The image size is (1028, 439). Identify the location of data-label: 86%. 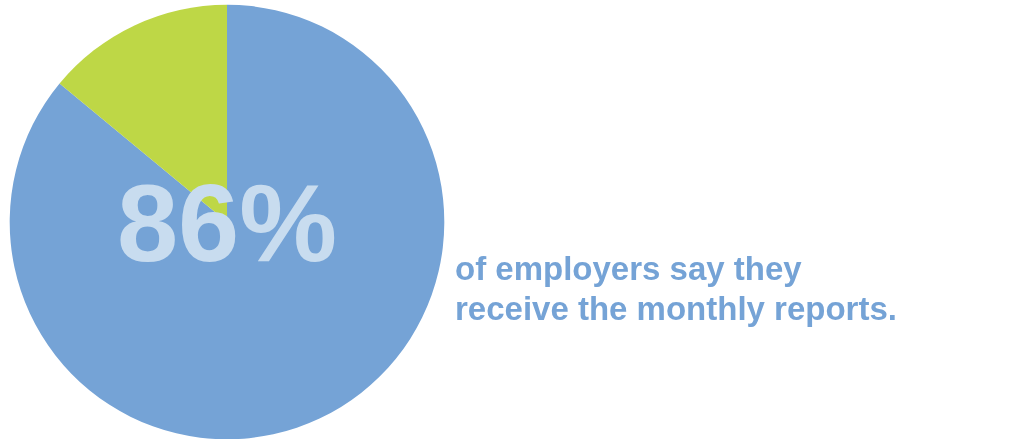
(227, 222).